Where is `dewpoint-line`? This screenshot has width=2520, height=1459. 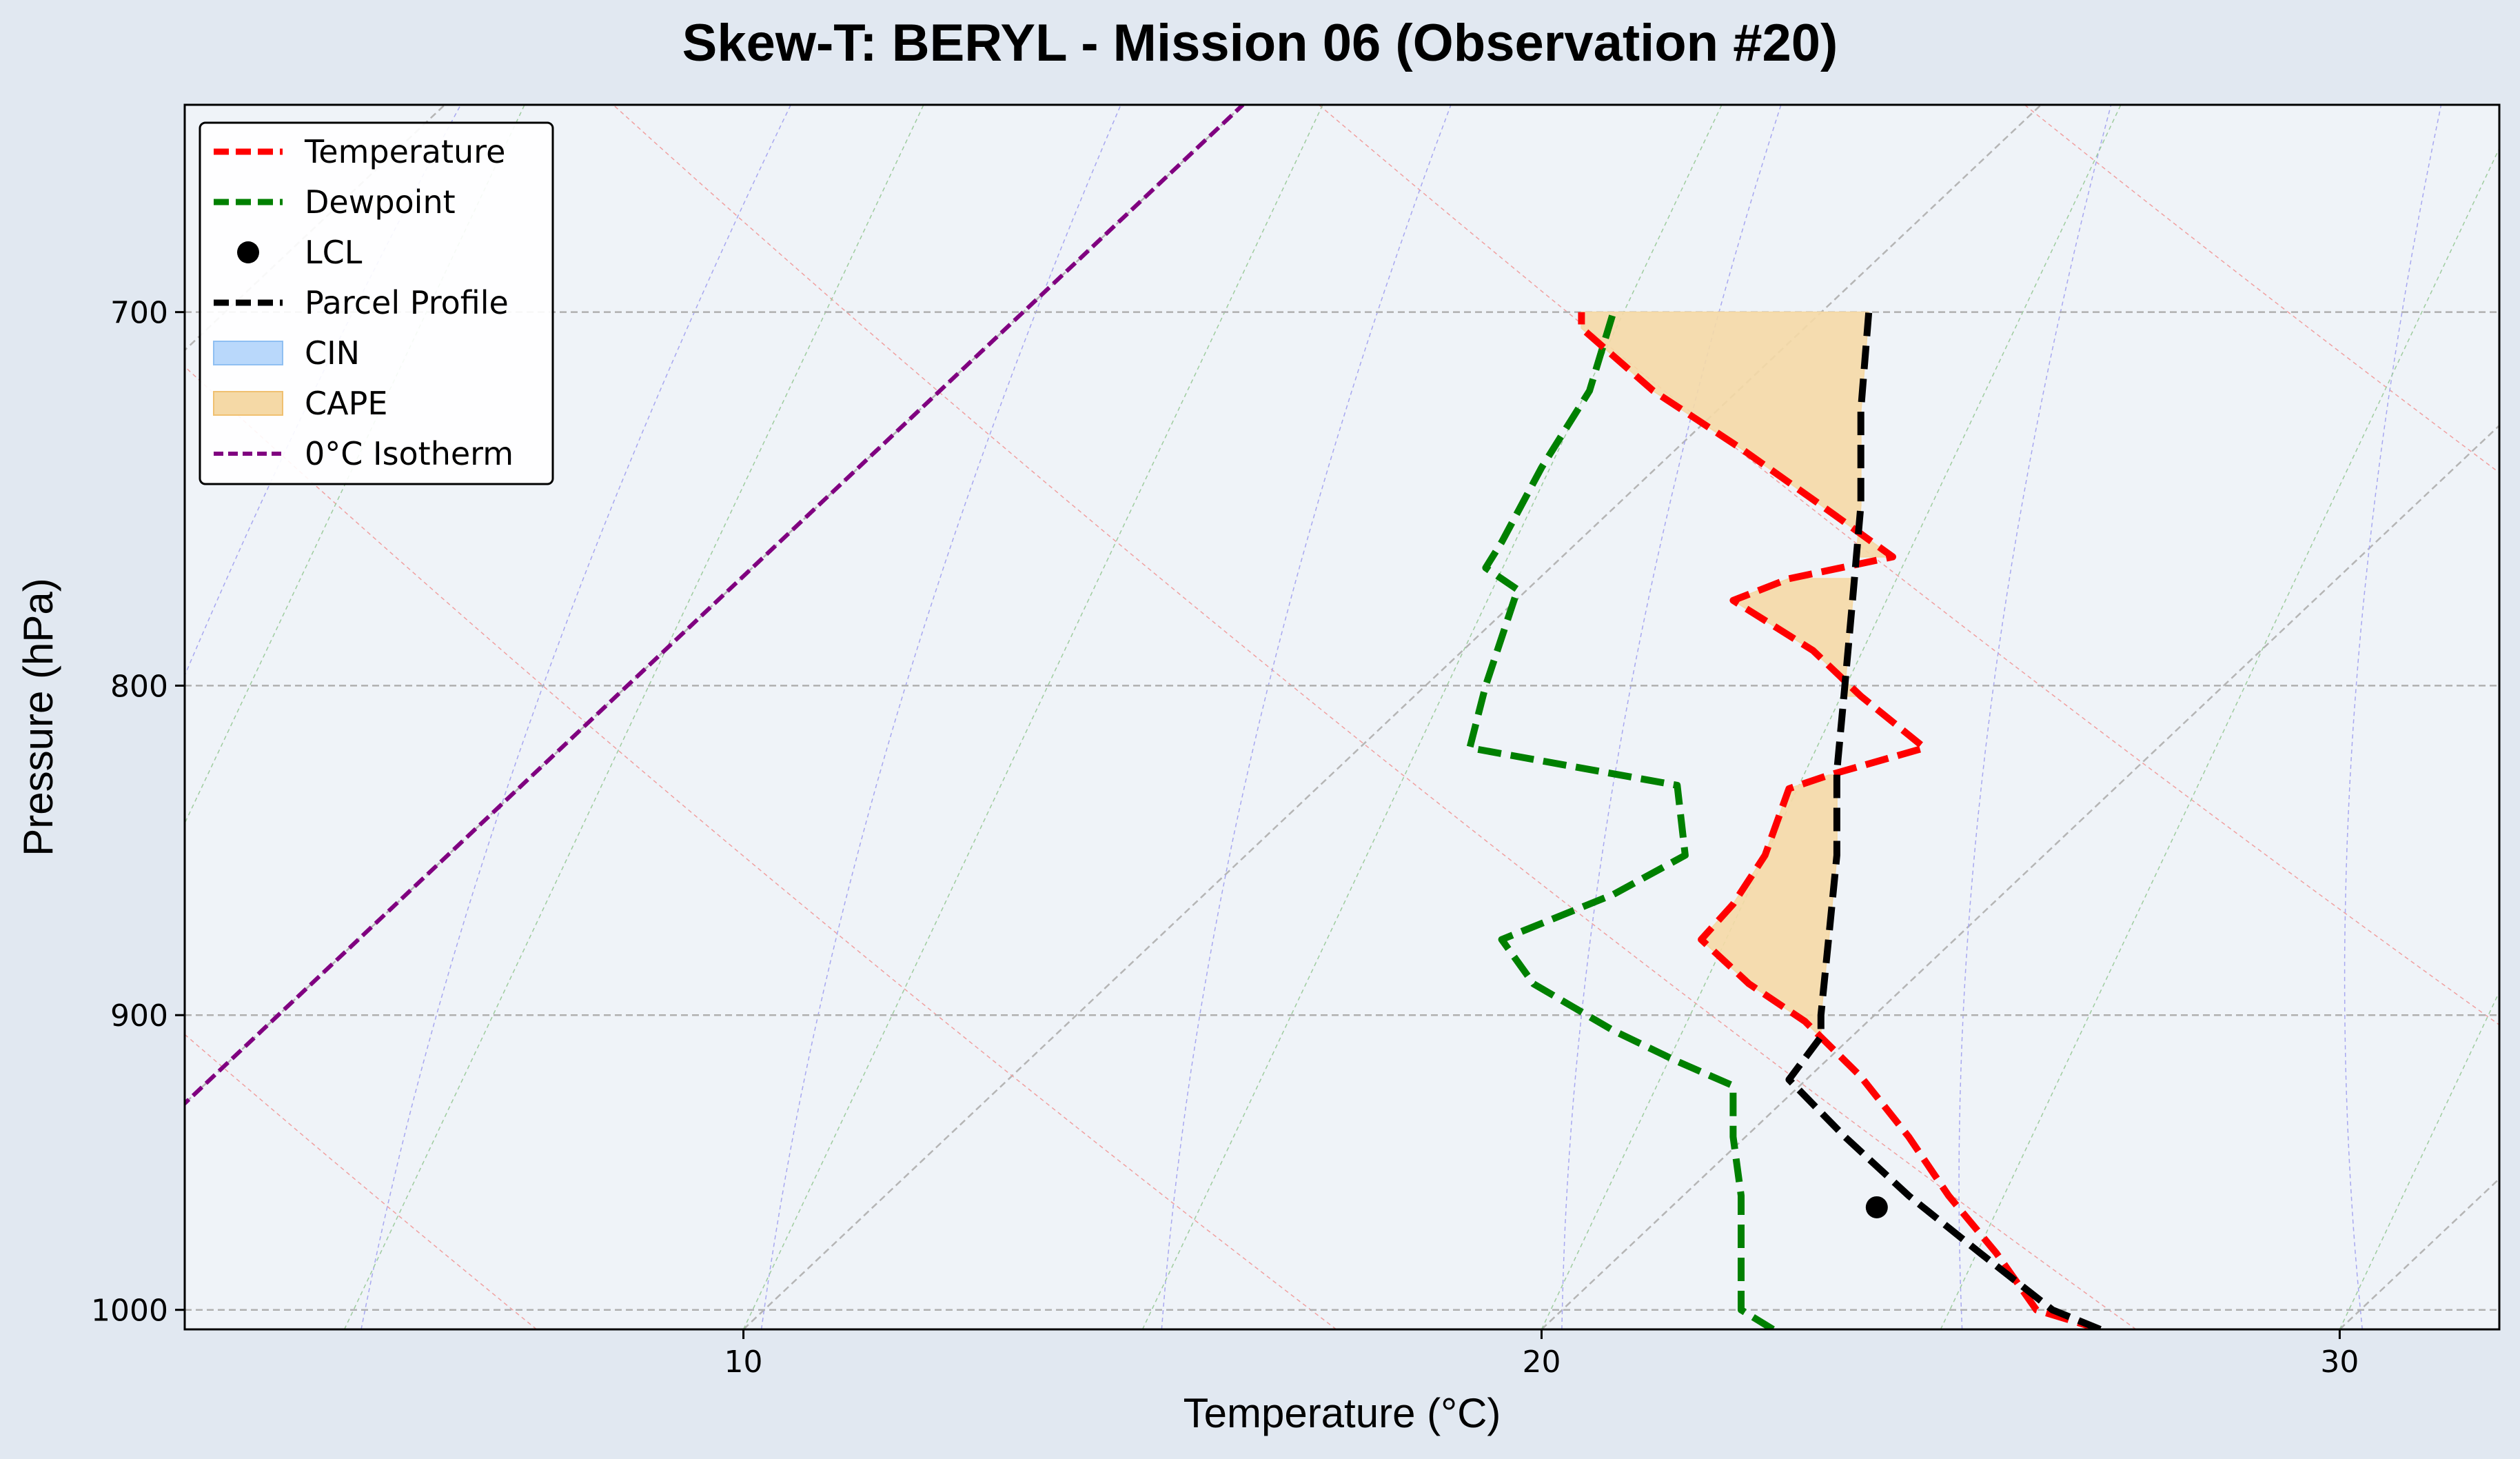
dewpoint-line is located at coordinates (1620, 820).